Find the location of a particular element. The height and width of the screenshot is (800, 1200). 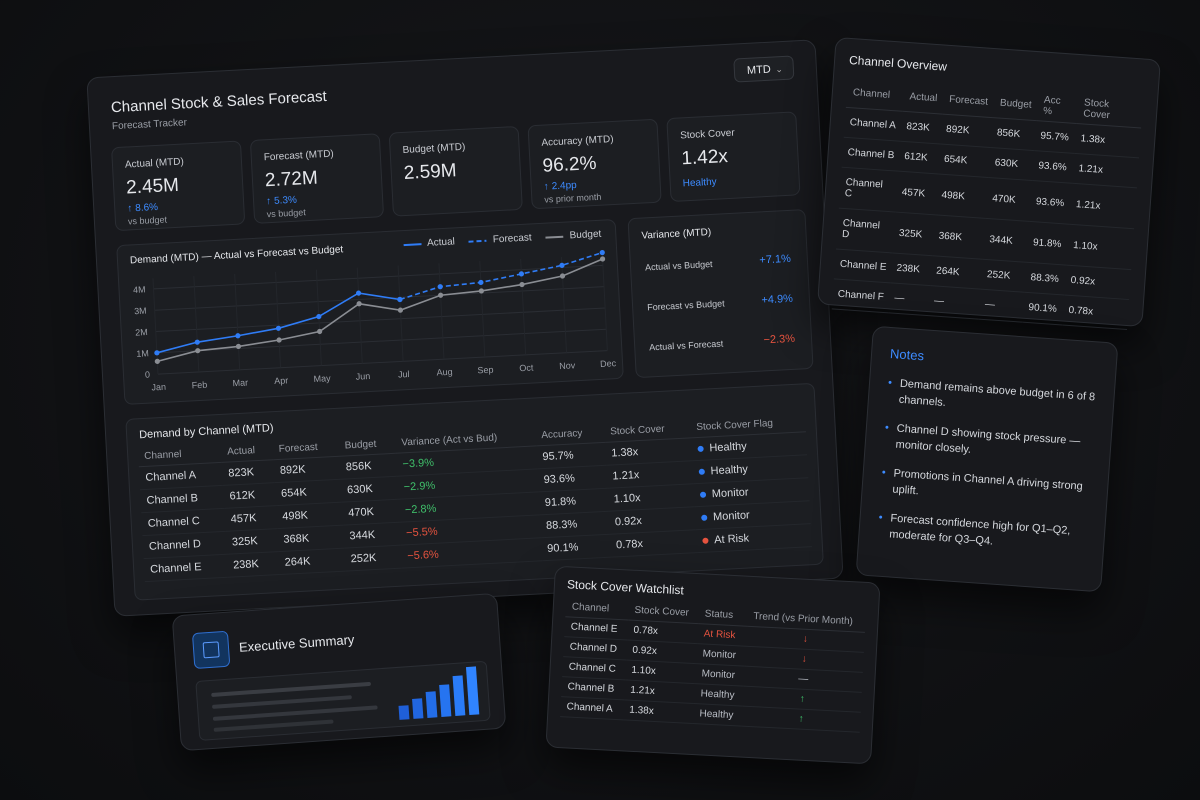

y-tick-label: 4M is located at coordinates (139, 289).